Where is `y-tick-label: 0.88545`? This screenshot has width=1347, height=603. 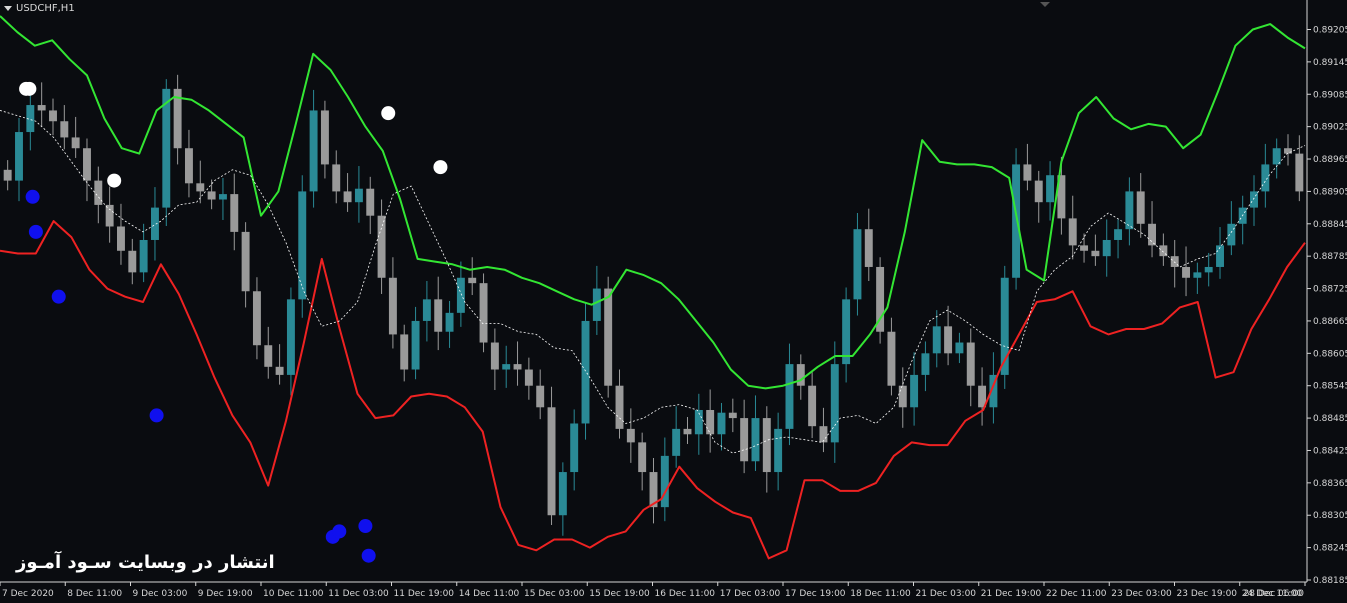
y-tick-label: 0.88545 is located at coordinates (1330, 387).